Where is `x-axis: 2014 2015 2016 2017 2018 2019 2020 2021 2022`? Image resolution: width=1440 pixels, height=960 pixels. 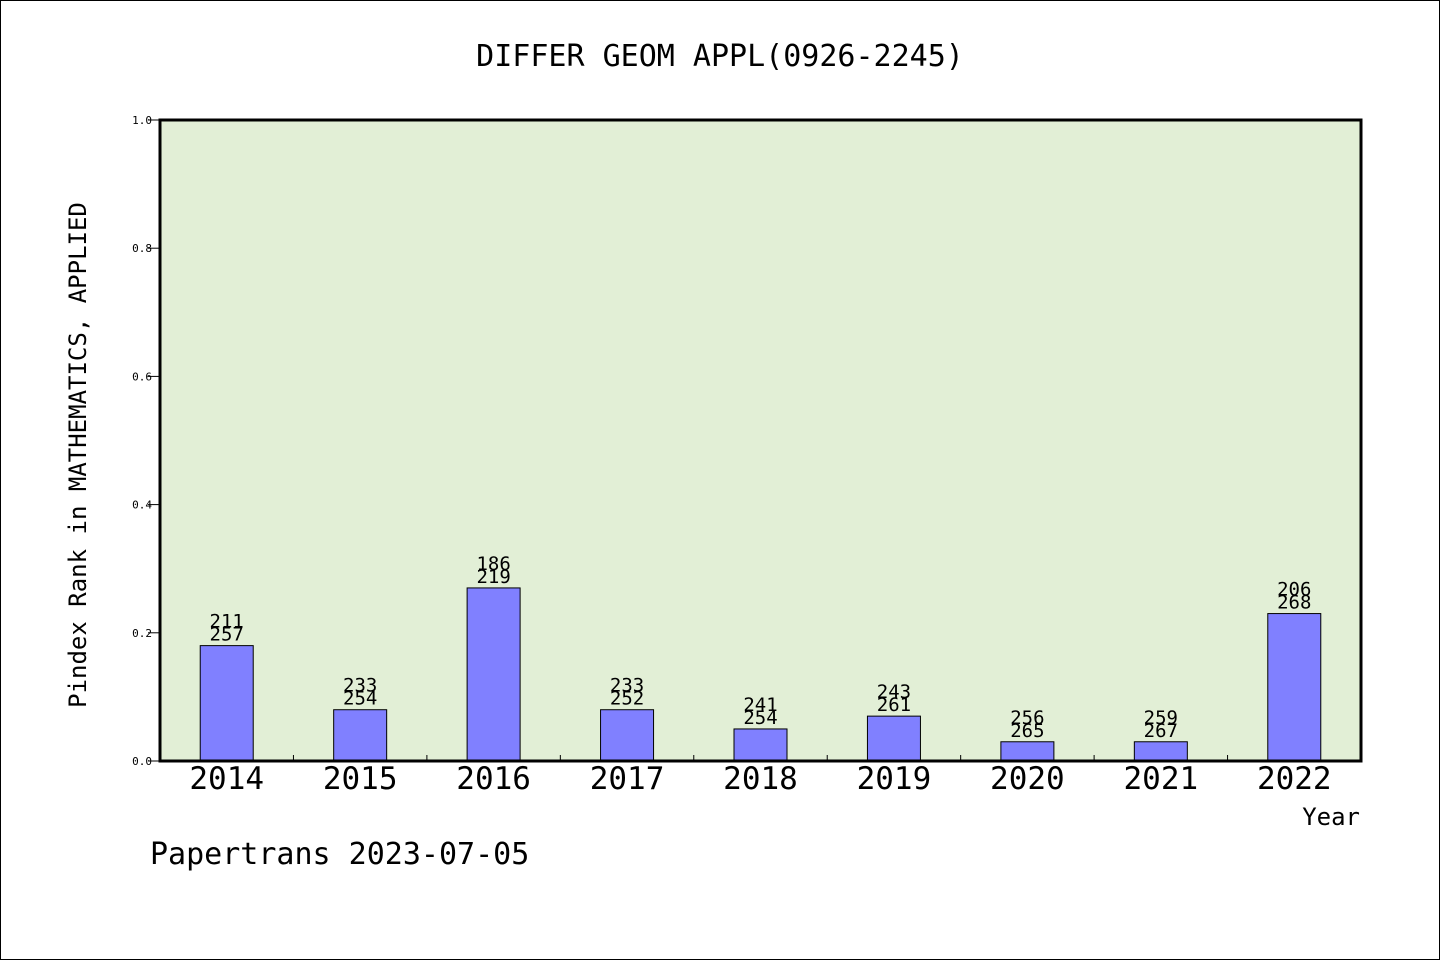 x-axis: 2014 2015 2016 2017 2018 2019 2020 2021 2022 is located at coordinates (760, 776).